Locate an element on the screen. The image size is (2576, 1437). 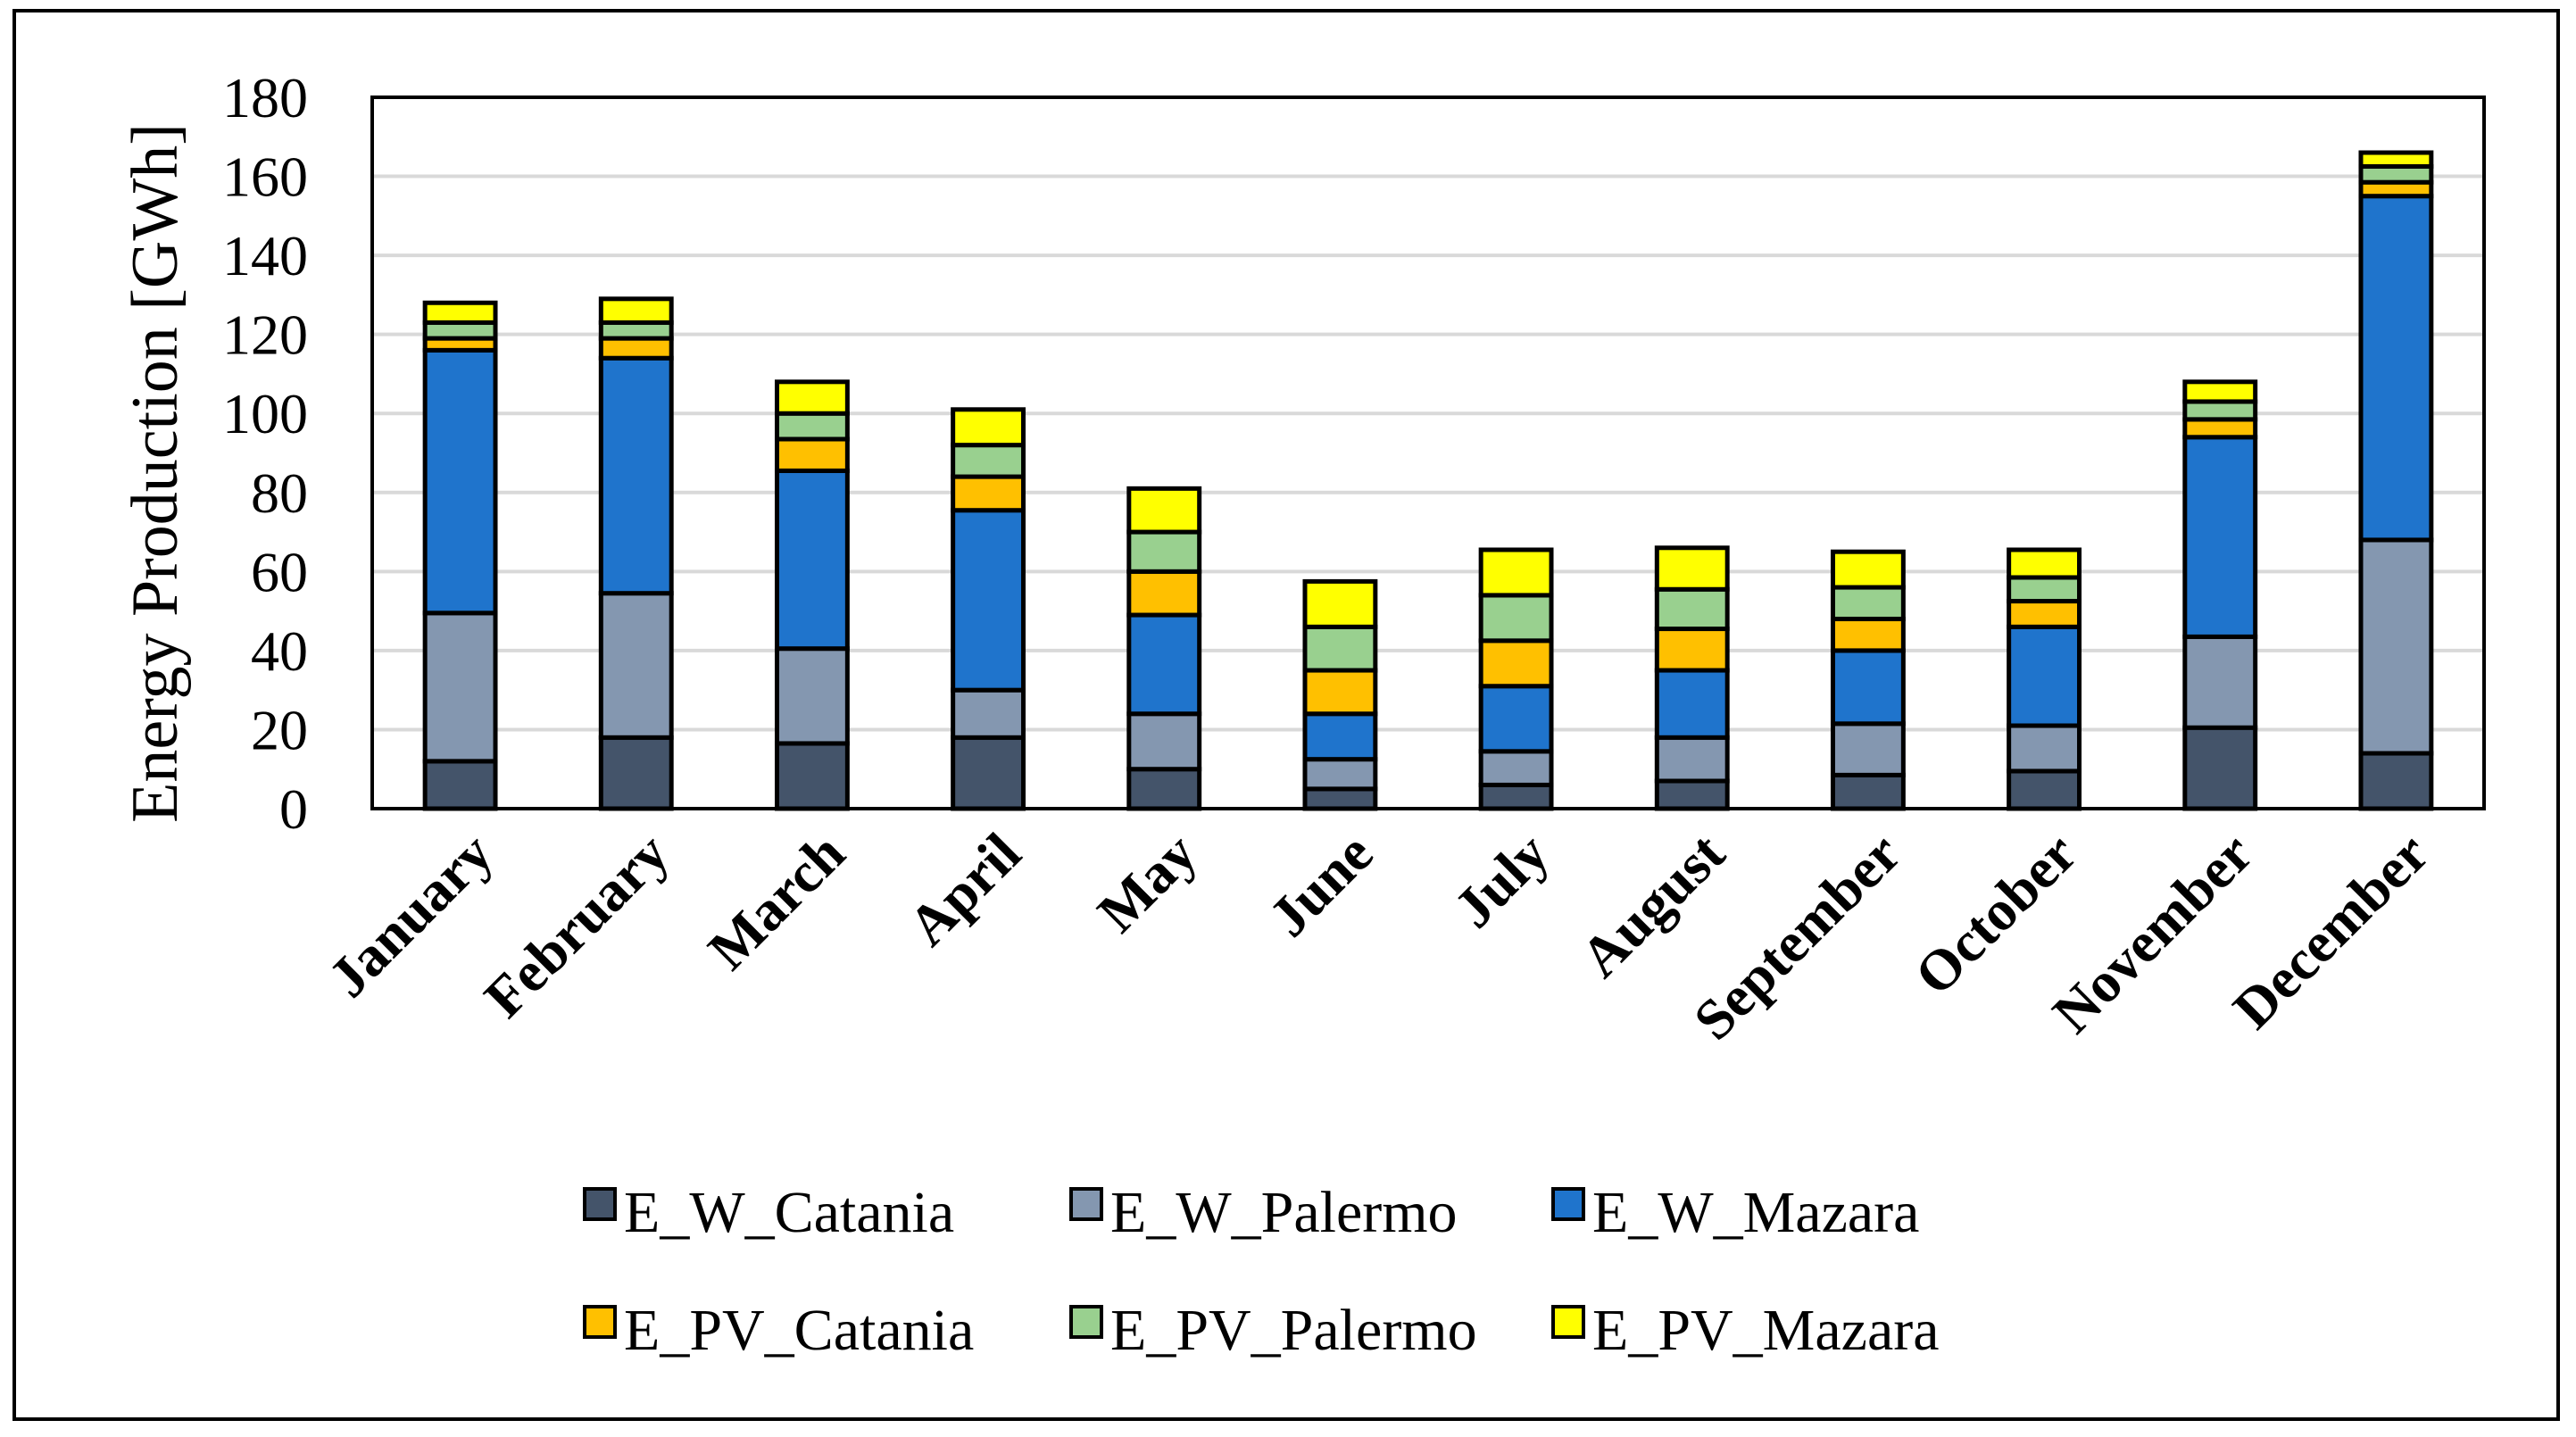
bar-april-e-pv-mazara is located at coordinates (989, 427).